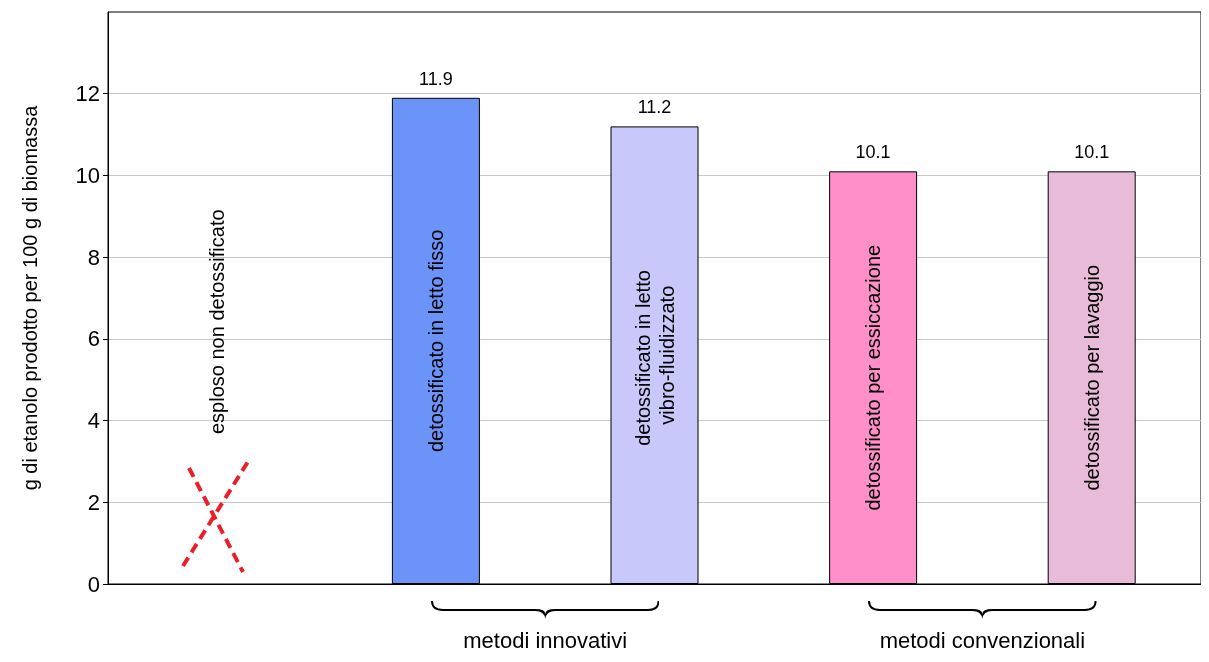 The width and height of the screenshot is (1209, 662). I want to click on x-tick-label: detossificato per essiccazione, so click(873, 377).